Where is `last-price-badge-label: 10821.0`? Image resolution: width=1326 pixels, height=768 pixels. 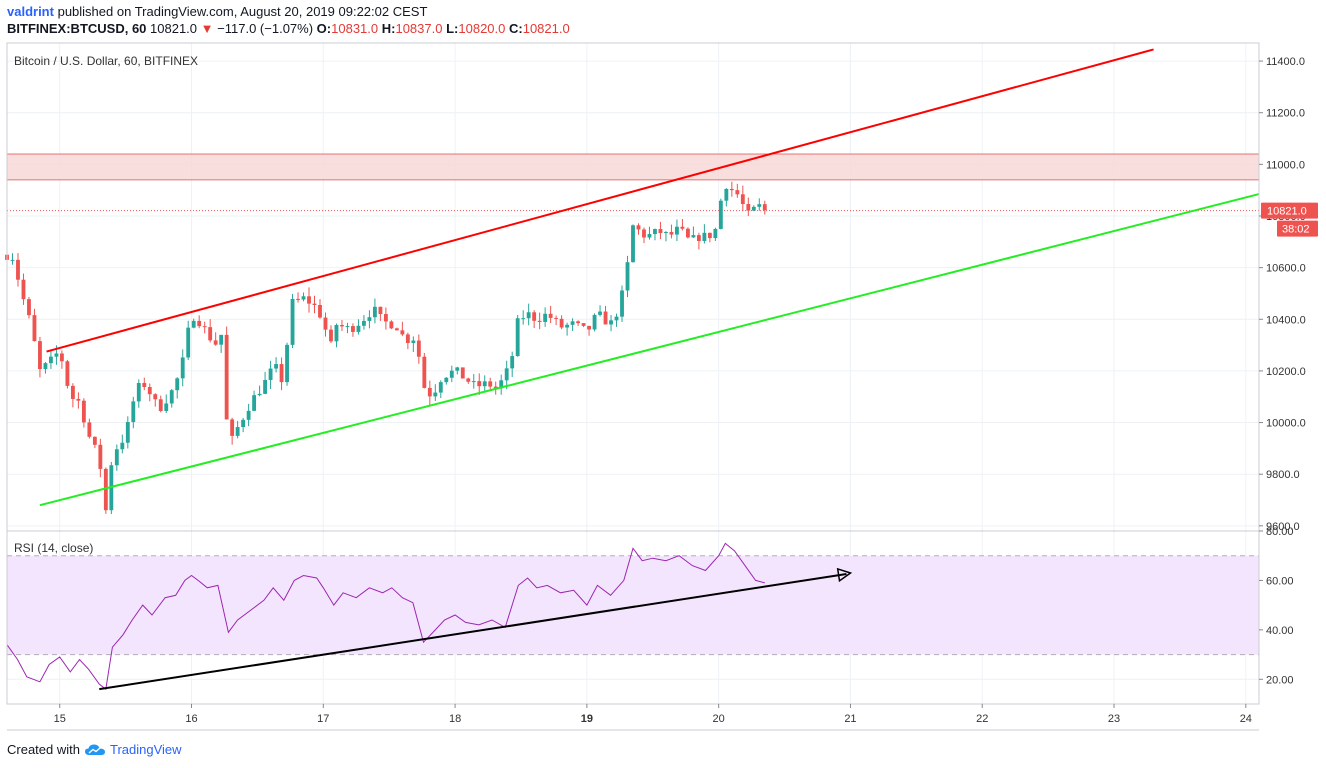
last-price-badge-label: 10821.0 is located at coordinates (1287, 212).